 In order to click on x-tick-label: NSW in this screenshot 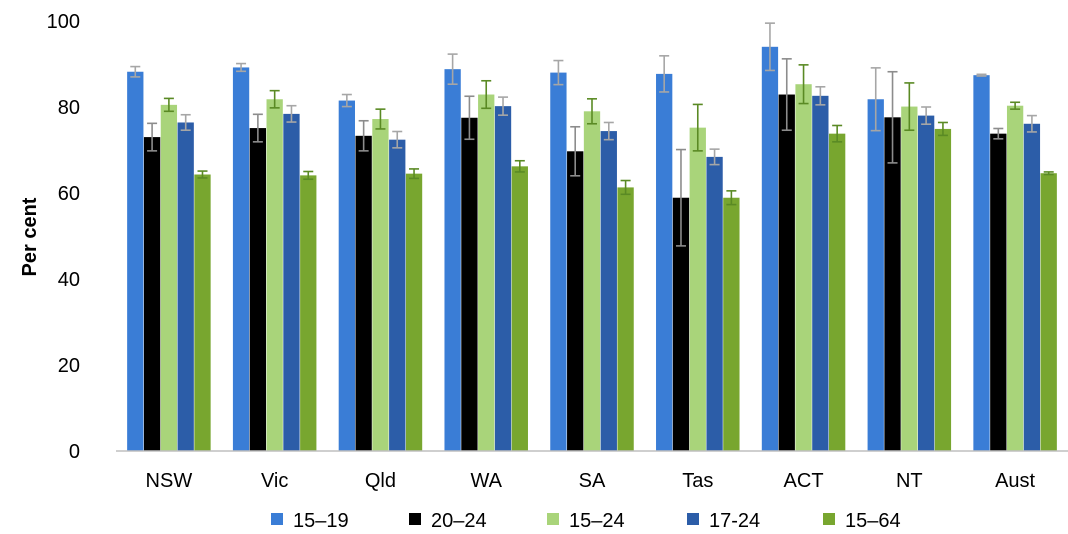, I will do `click(169, 481)`.